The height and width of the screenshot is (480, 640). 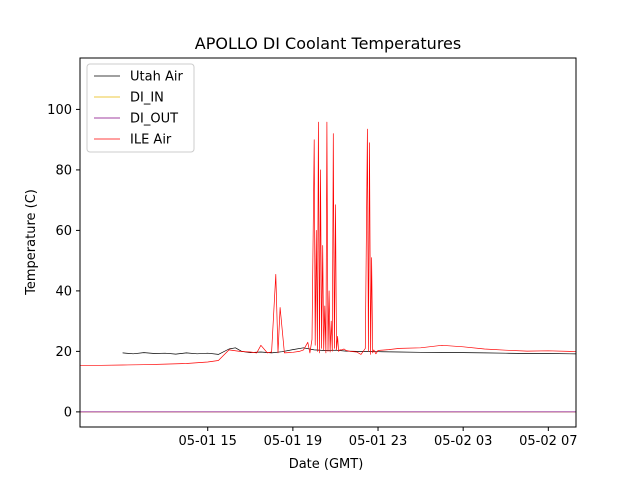 I want to click on x-tick-label: 05-01 15, so click(x=207, y=441).